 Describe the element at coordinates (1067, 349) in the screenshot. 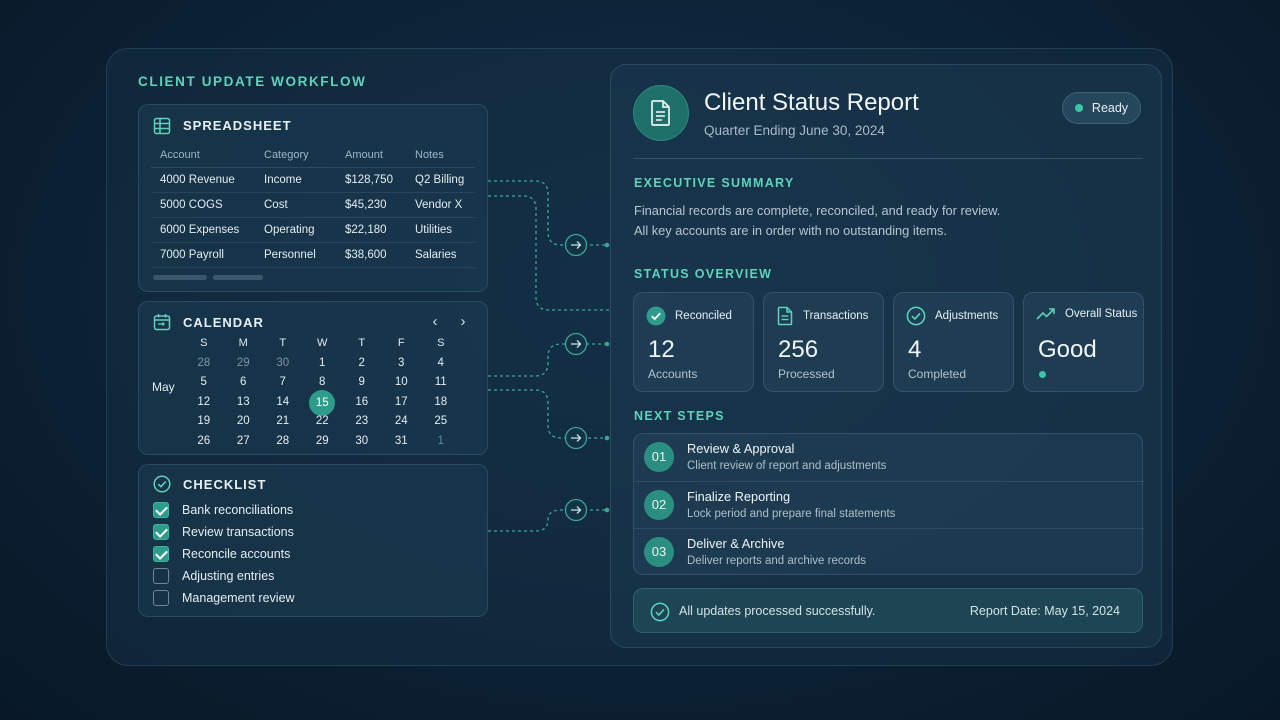

I see `stat-value: Good` at that location.